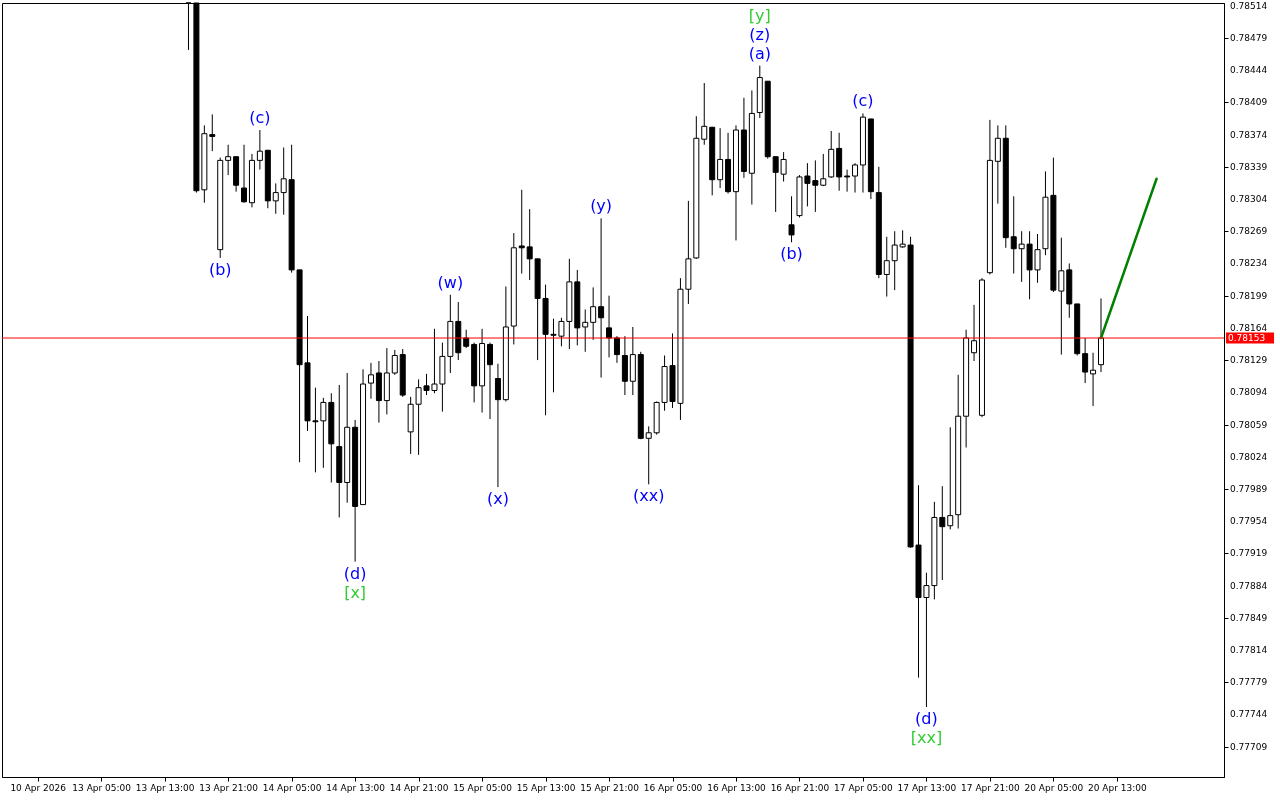  Describe the element at coordinates (1249, 231) in the screenshot. I see `y-tick-label: 0.78269` at that location.